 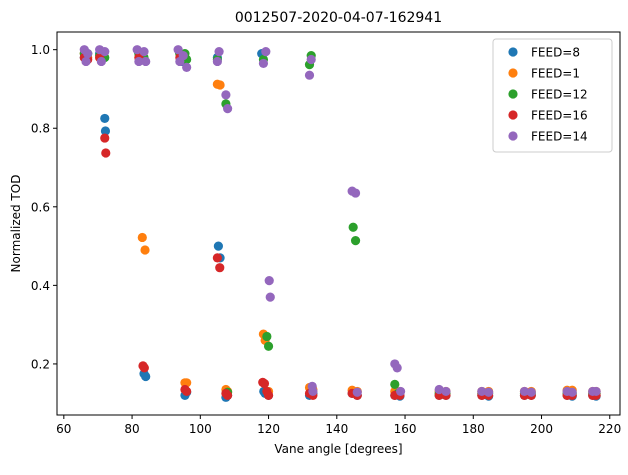 What do you see at coordinates (40, 207) in the screenshot?
I see `y-tick-label: 0.6` at bounding box center [40, 207].